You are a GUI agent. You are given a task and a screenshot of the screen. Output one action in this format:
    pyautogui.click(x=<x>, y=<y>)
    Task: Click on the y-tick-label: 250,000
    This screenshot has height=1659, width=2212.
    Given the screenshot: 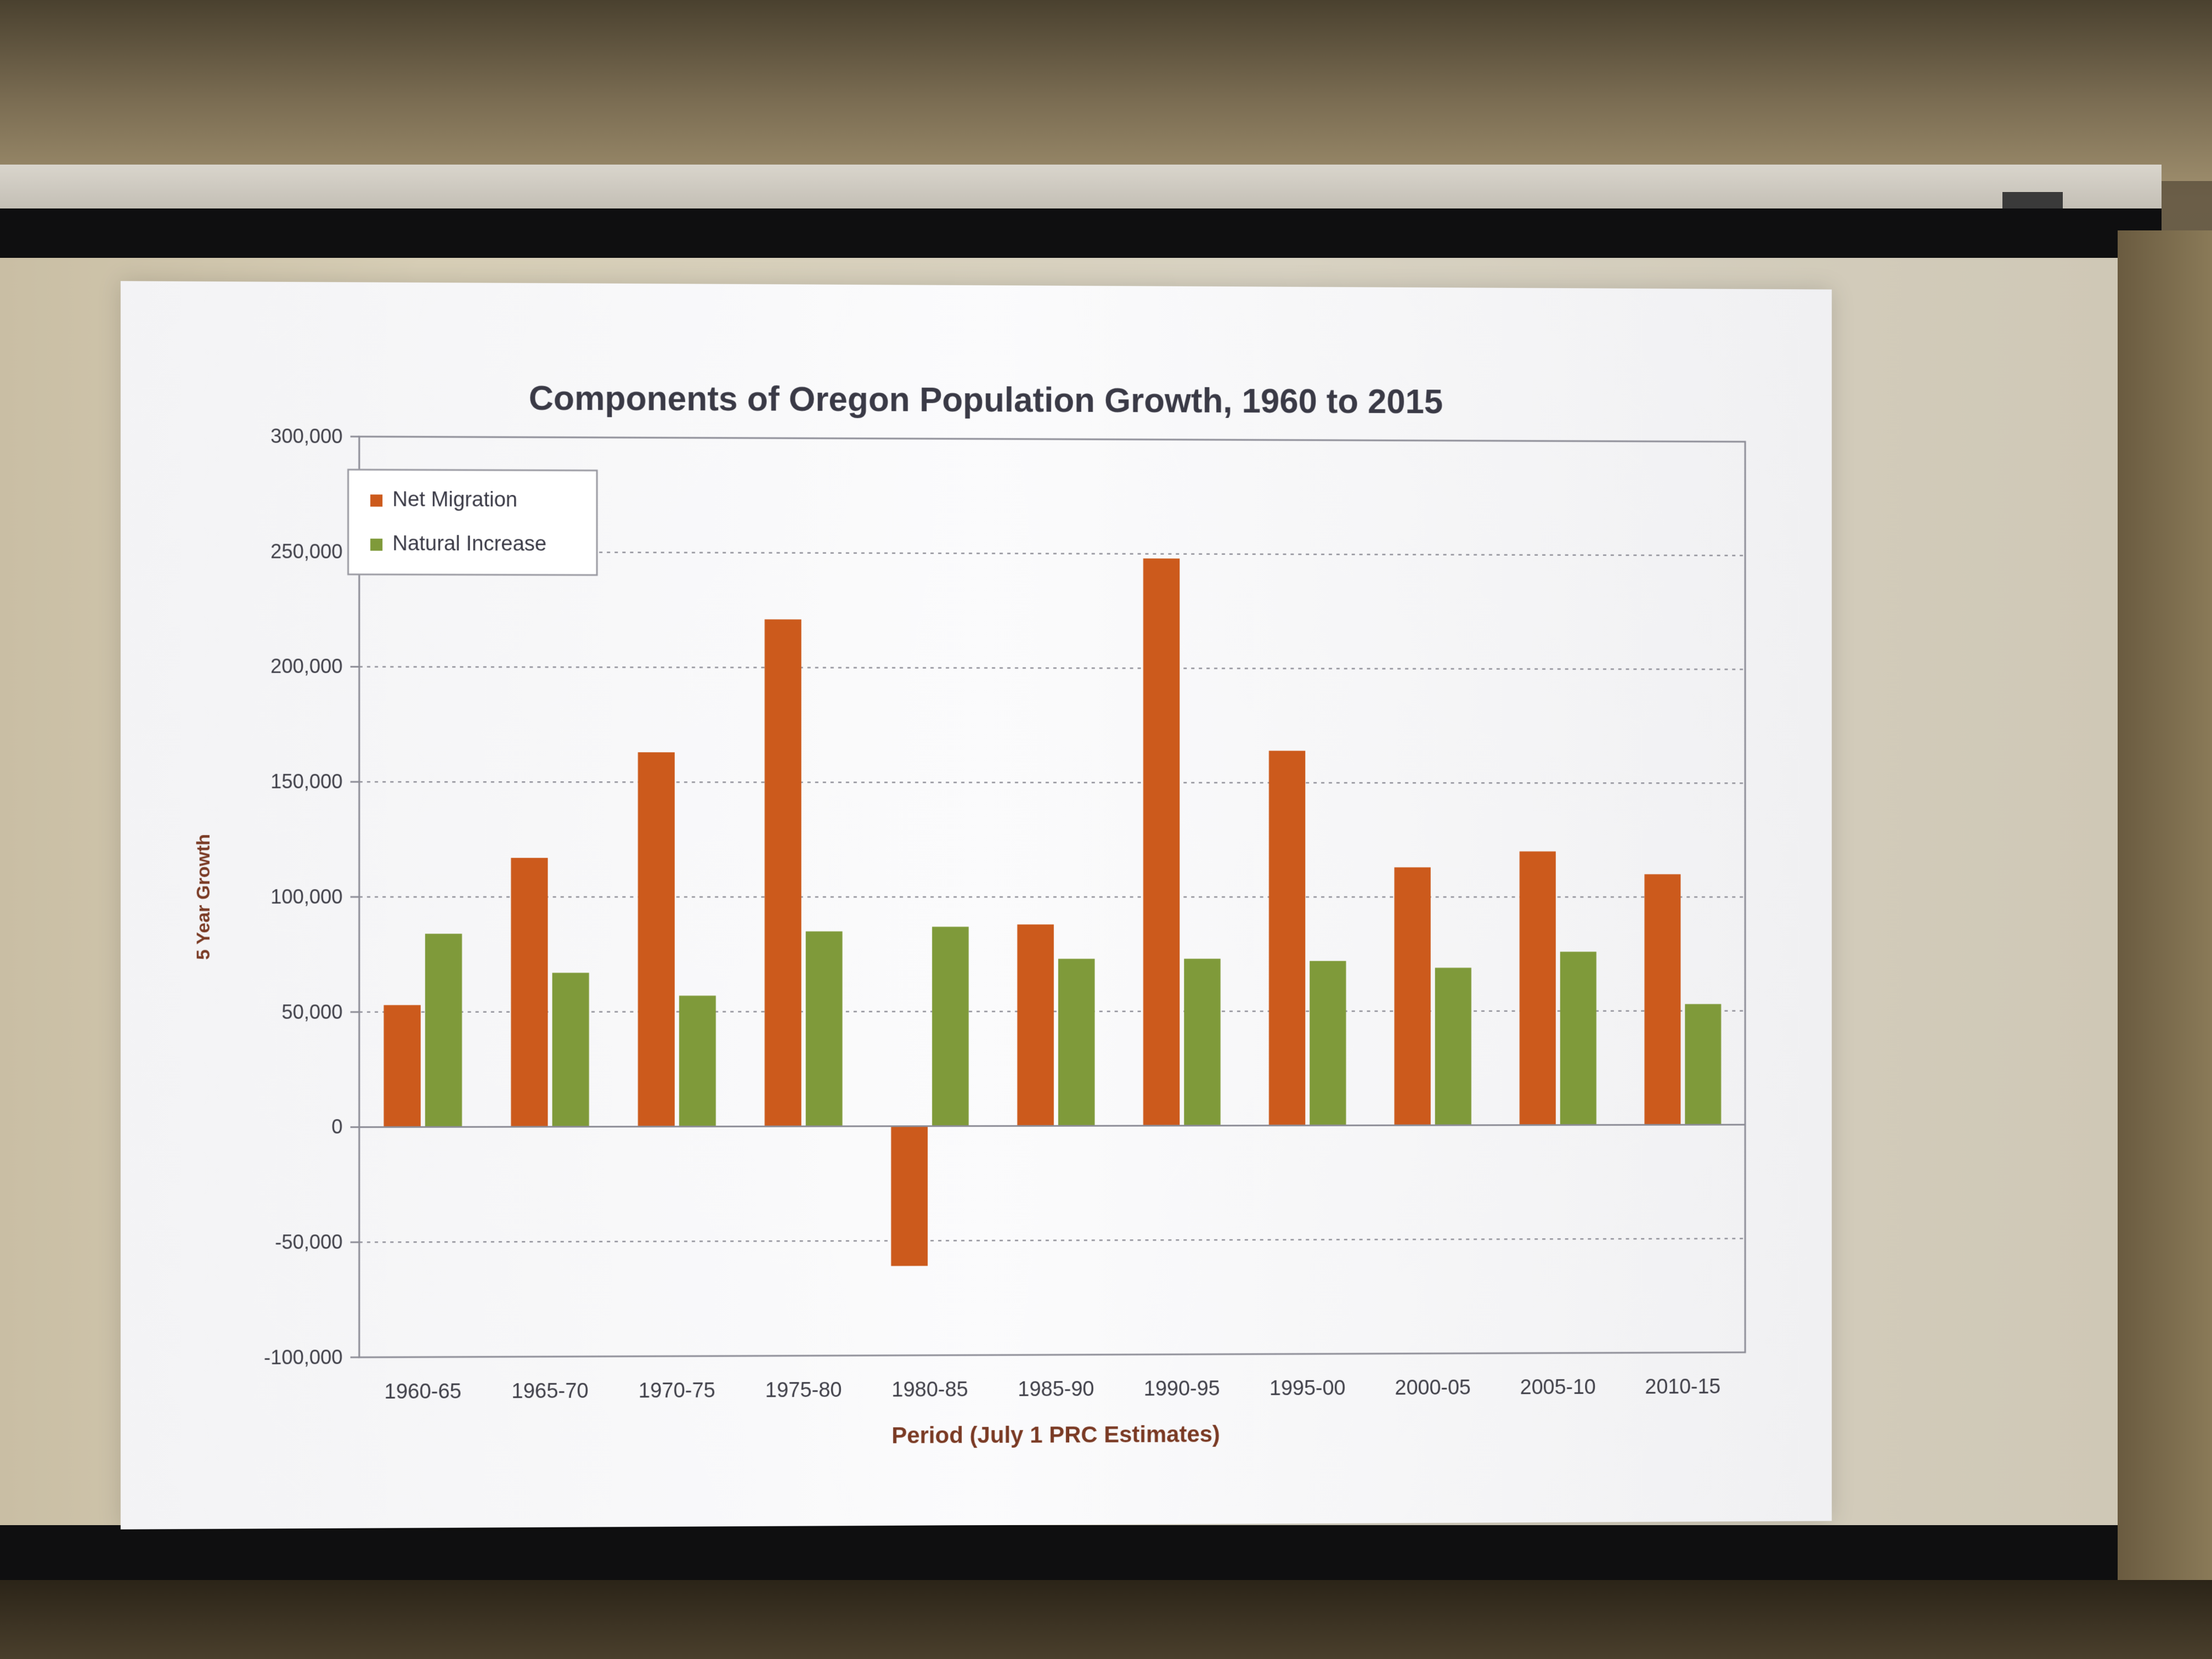 What is the action you would take?
    pyautogui.click(x=306, y=551)
    